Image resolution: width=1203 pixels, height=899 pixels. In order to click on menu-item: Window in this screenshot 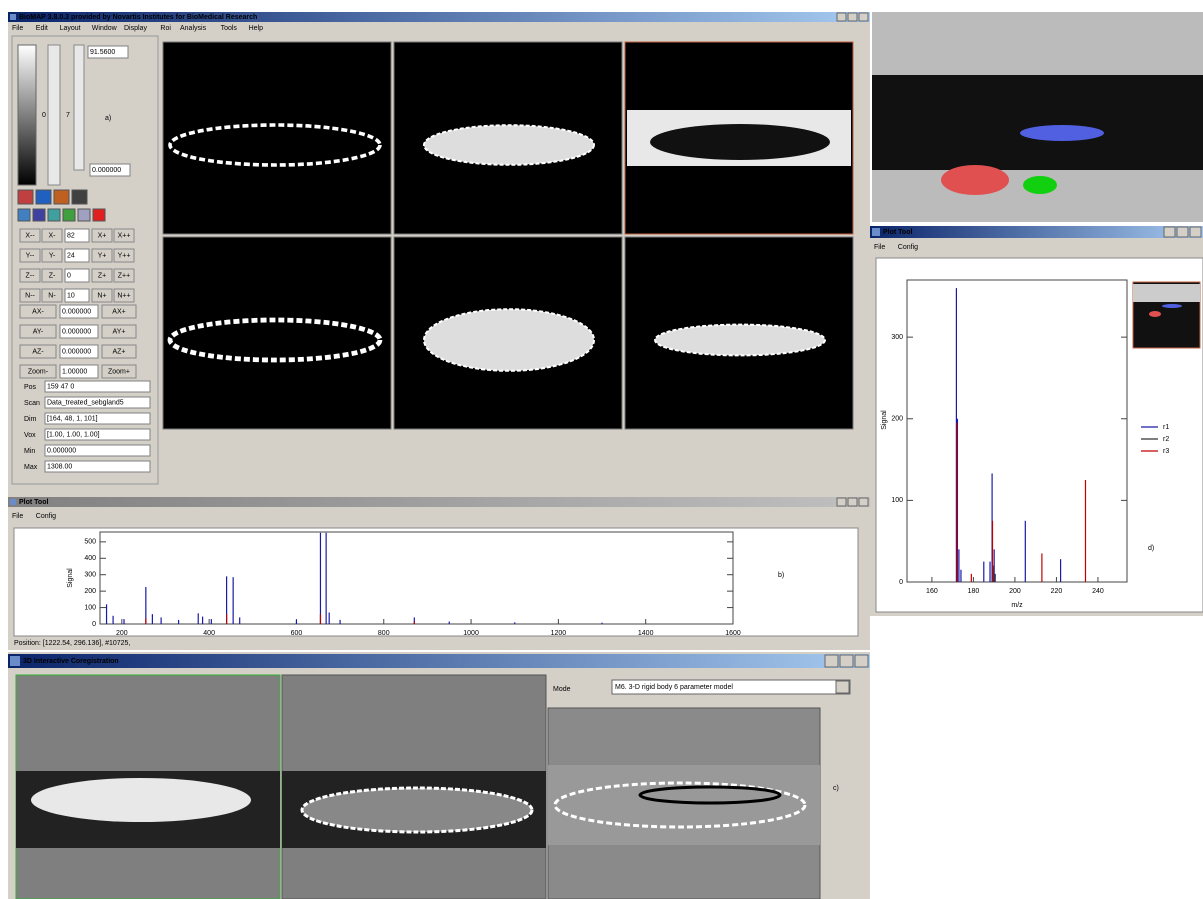, I will do `click(105, 28)`.